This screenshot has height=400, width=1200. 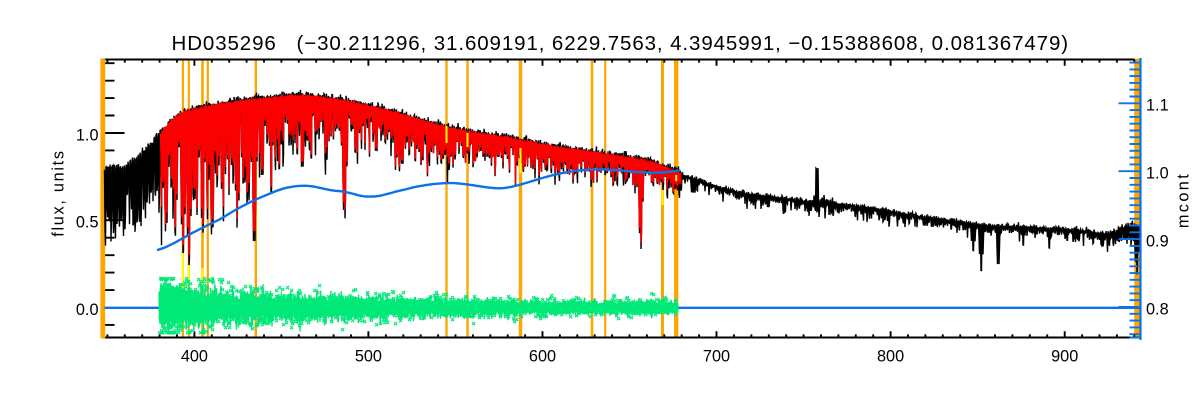 I want to click on svg-text: 0.0, so click(x=87, y=310).